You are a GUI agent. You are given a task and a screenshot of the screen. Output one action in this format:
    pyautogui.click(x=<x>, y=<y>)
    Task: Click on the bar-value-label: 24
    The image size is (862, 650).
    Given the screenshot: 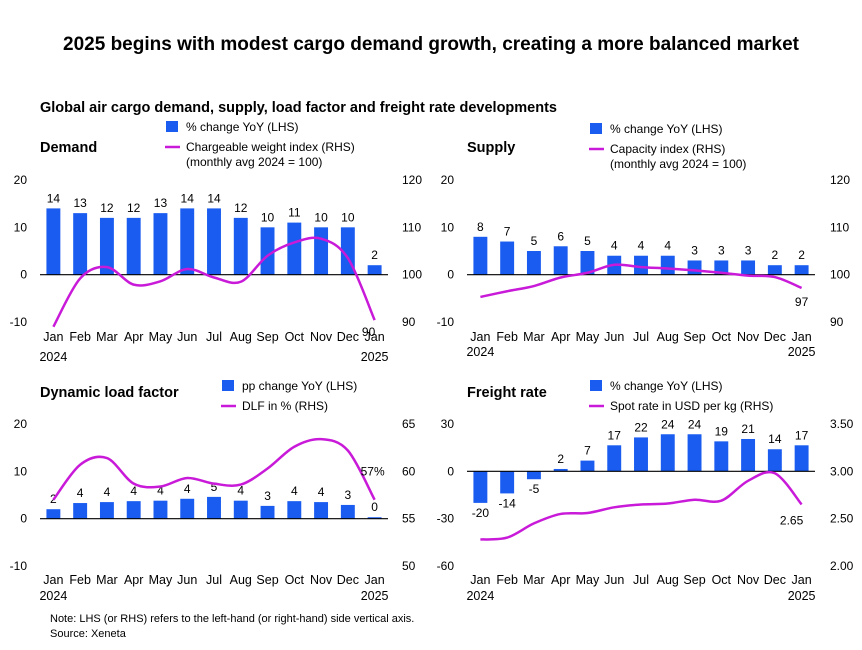 What is the action you would take?
    pyautogui.click(x=668, y=424)
    